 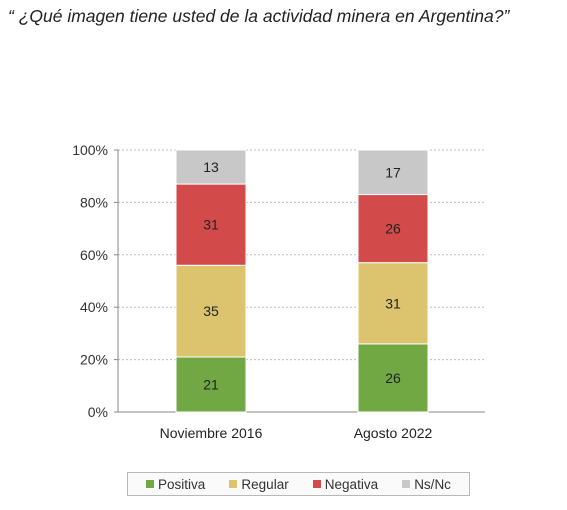 I want to click on data-label: 35, so click(x=211, y=311).